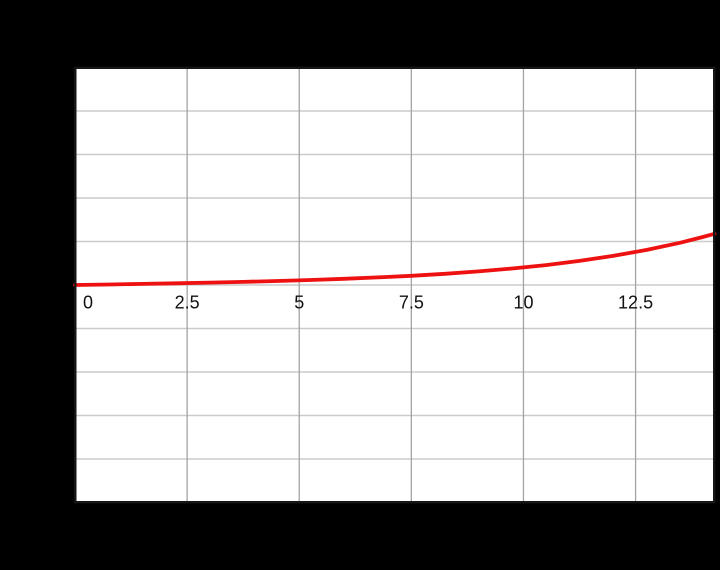 The width and height of the screenshot is (720, 570). Describe the element at coordinates (299, 303) in the screenshot. I see `x-tick-label: 5` at that location.